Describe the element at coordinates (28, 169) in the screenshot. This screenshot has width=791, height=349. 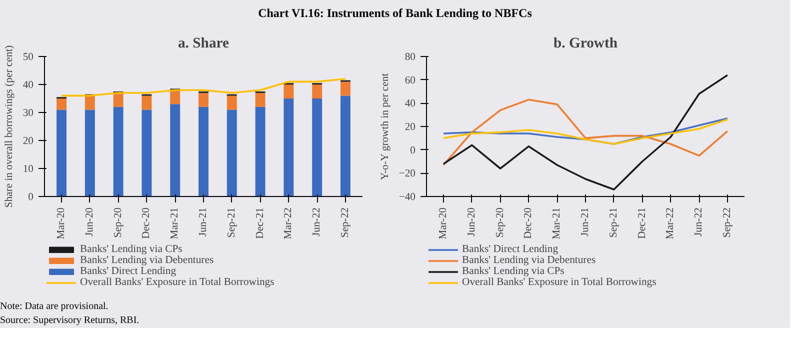
I see `y-tick-label: 10` at that location.